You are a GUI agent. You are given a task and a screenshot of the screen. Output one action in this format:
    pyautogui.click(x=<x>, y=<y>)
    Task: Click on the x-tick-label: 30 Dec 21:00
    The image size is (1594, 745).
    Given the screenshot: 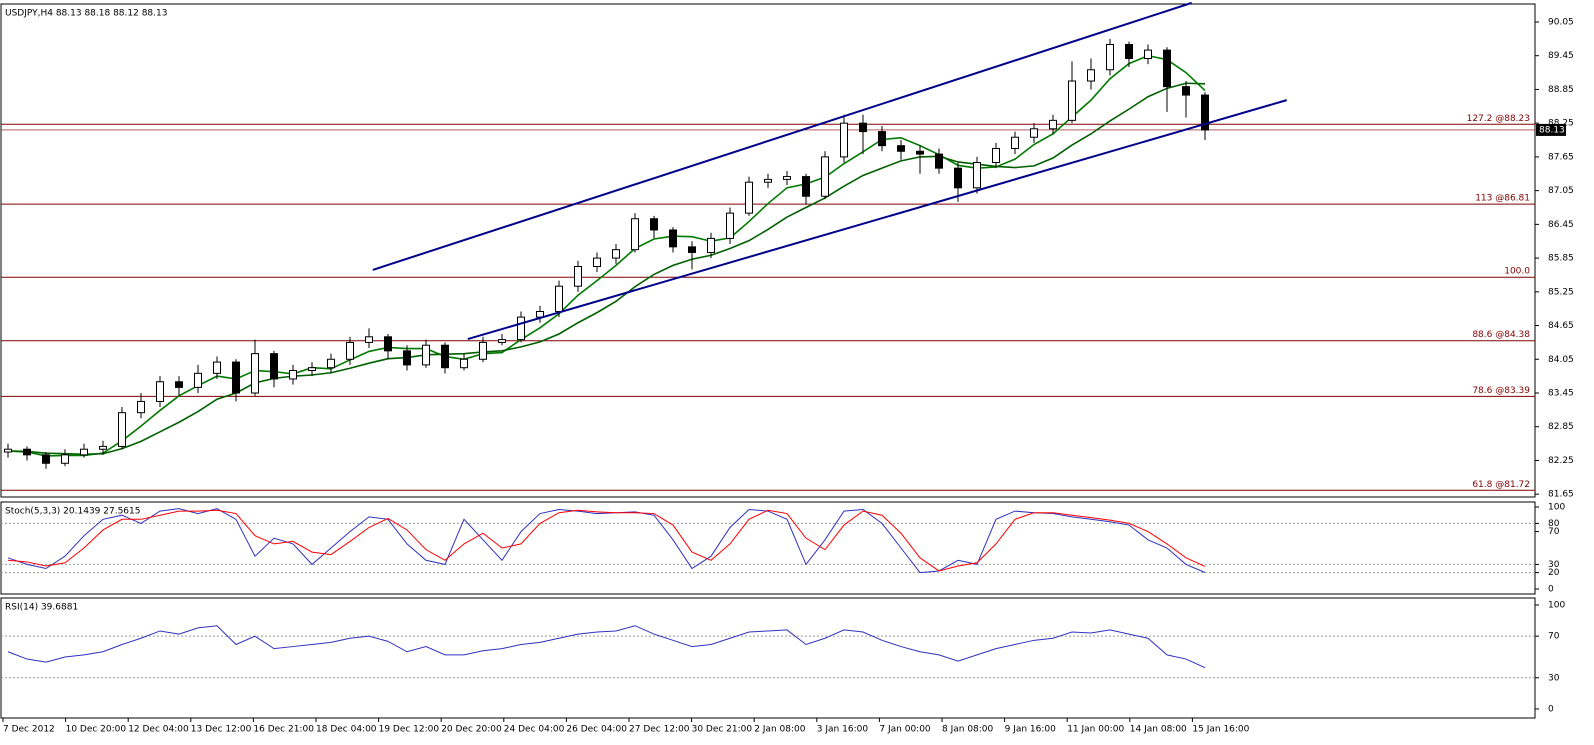 What is the action you would take?
    pyautogui.click(x=722, y=730)
    